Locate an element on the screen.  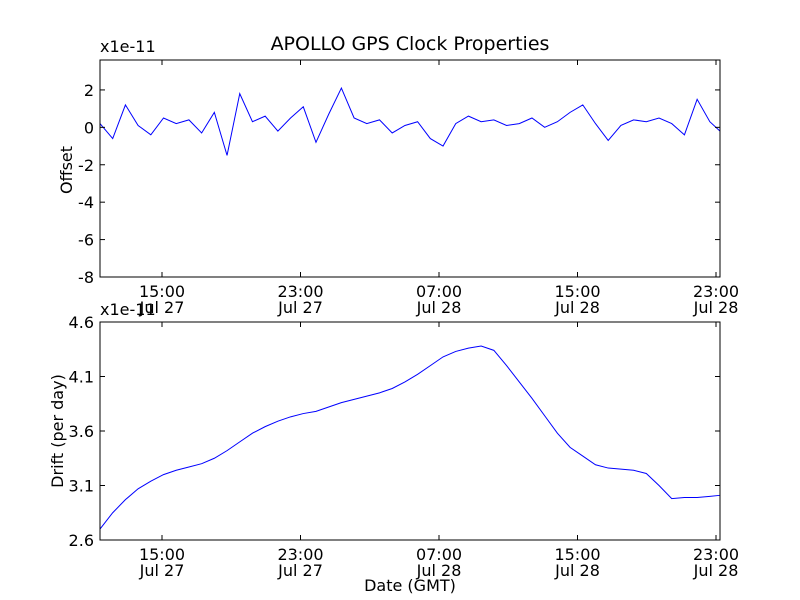
offset-ytick-label: -8 is located at coordinates (86, 277).